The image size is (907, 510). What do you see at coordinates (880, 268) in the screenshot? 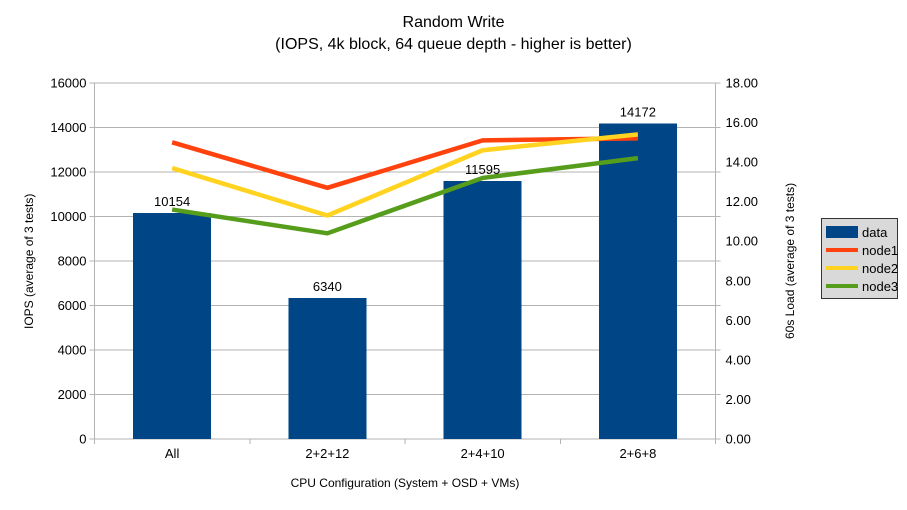
I see `legend-label-node2: node2` at bounding box center [880, 268].